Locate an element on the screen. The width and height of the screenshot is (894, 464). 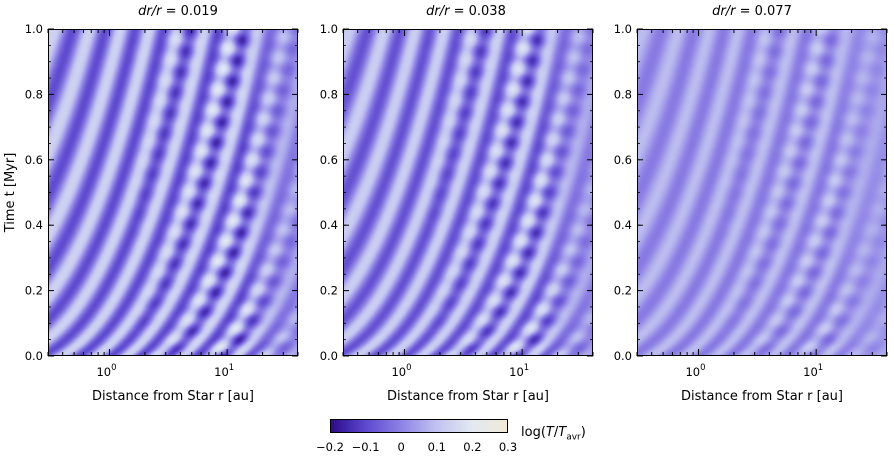
colorbar is located at coordinates (419, 426).